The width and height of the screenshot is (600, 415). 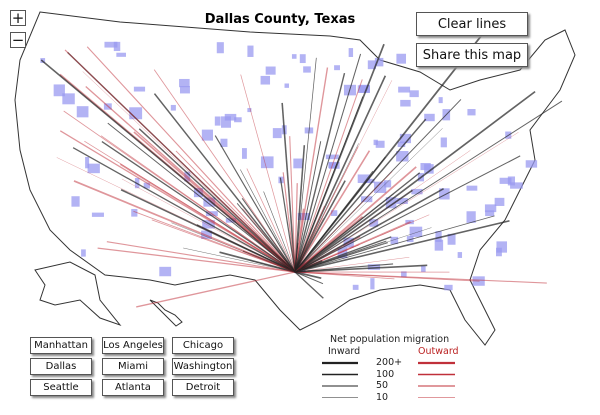 What do you see at coordinates (61, 345) in the screenshot?
I see `city-button: Manhattan` at bounding box center [61, 345].